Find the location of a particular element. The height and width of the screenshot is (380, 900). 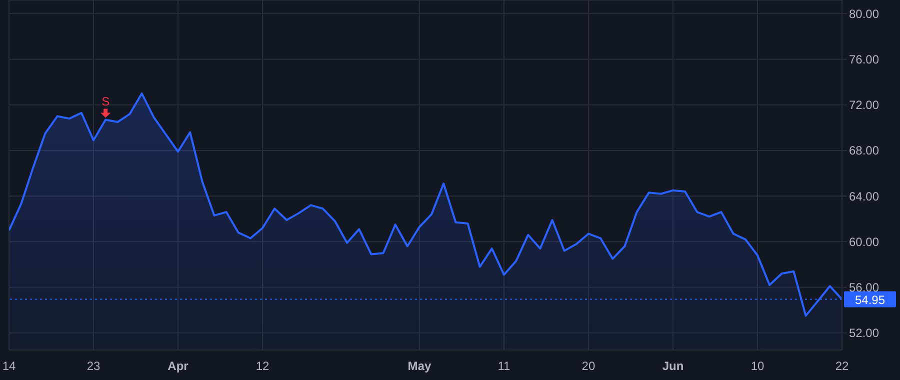

x-tick-label: 14 is located at coordinates (9, 366).